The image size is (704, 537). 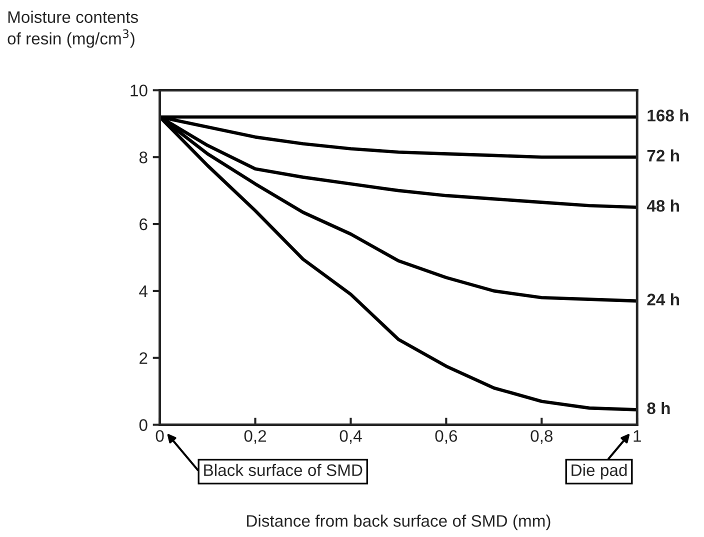 What do you see at coordinates (143, 425) in the screenshot?
I see `y-tick-label: 0` at bounding box center [143, 425].